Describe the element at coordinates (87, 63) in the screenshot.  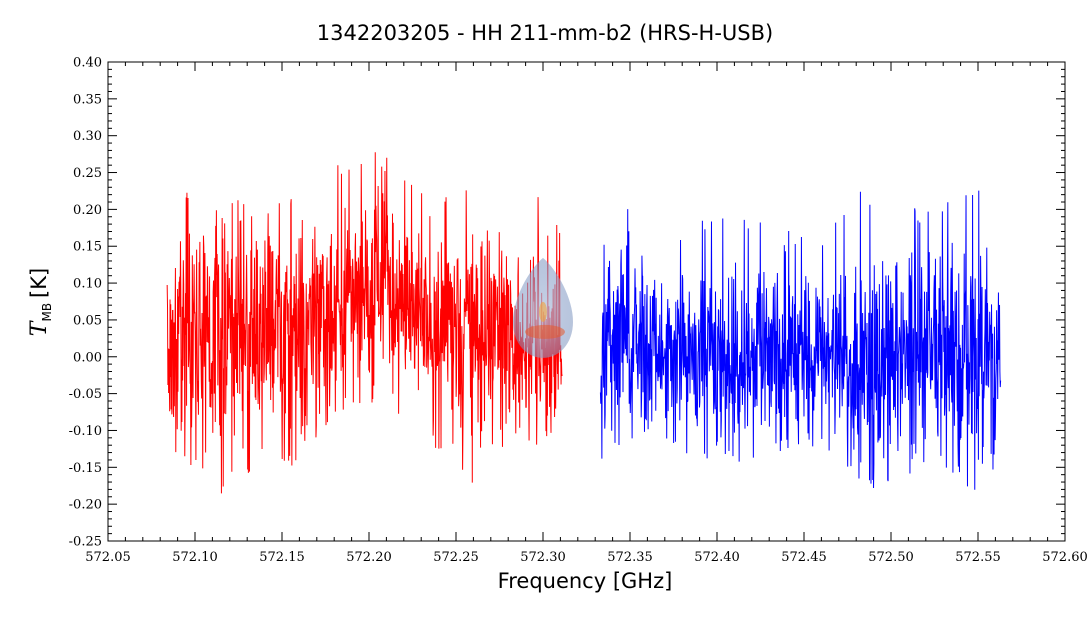
I see `y-tick-label: 0.40` at that location.